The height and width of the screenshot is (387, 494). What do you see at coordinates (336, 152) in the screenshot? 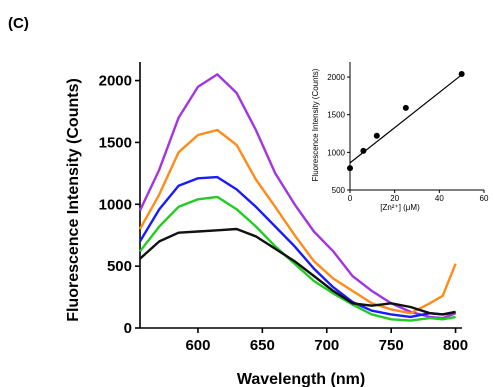
I see `inset-y-tick-label: 1000` at bounding box center [336, 152].